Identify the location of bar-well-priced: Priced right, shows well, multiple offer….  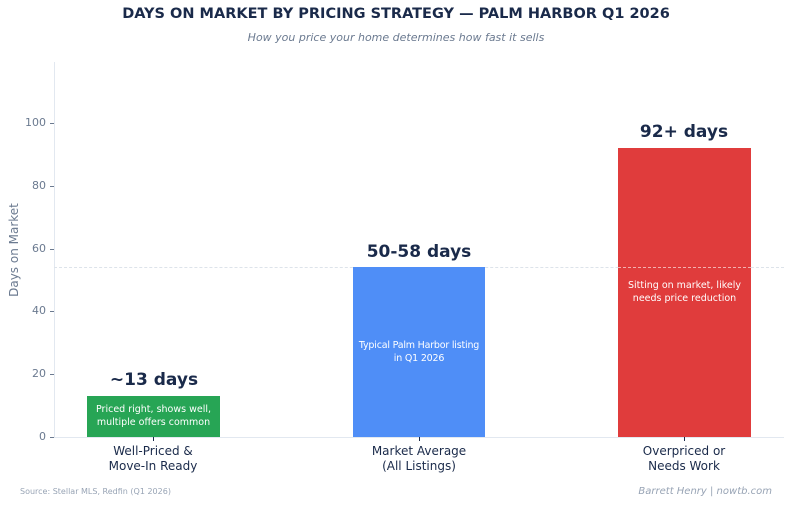
(153, 416).